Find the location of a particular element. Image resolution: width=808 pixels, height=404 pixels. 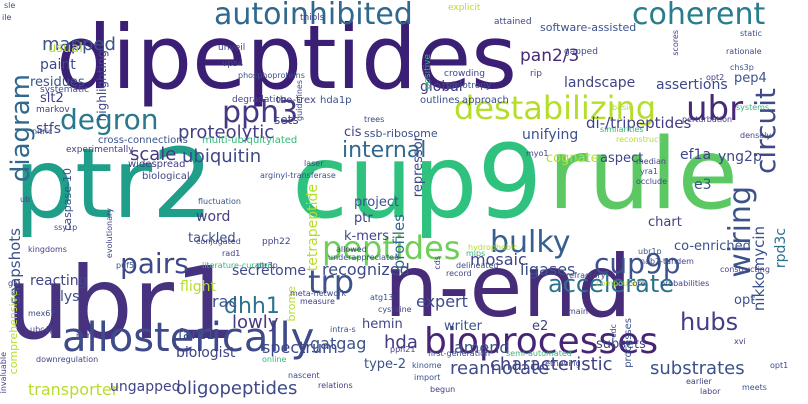

word: lowly is located at coordinates (255, 322).